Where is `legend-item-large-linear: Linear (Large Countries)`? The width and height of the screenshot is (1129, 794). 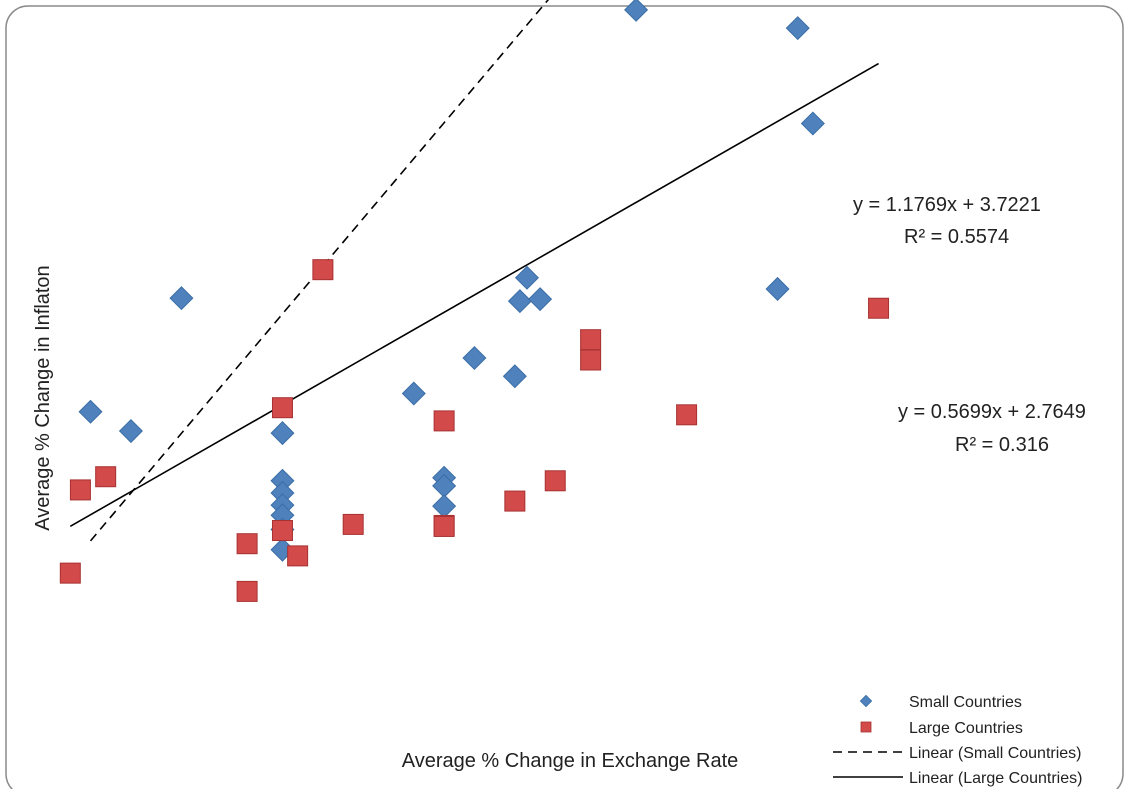
legend-item-large-linear: Linear (Large Countries) is located at coordinates (957, 778).